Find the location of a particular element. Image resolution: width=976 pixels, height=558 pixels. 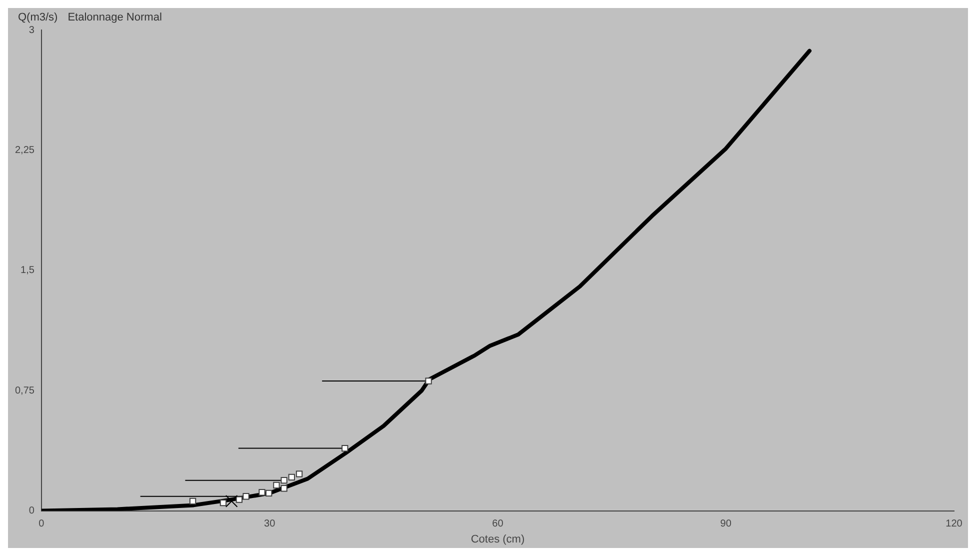

x-axis-title: Cotes (cm) is located at coordinates (497, 539).